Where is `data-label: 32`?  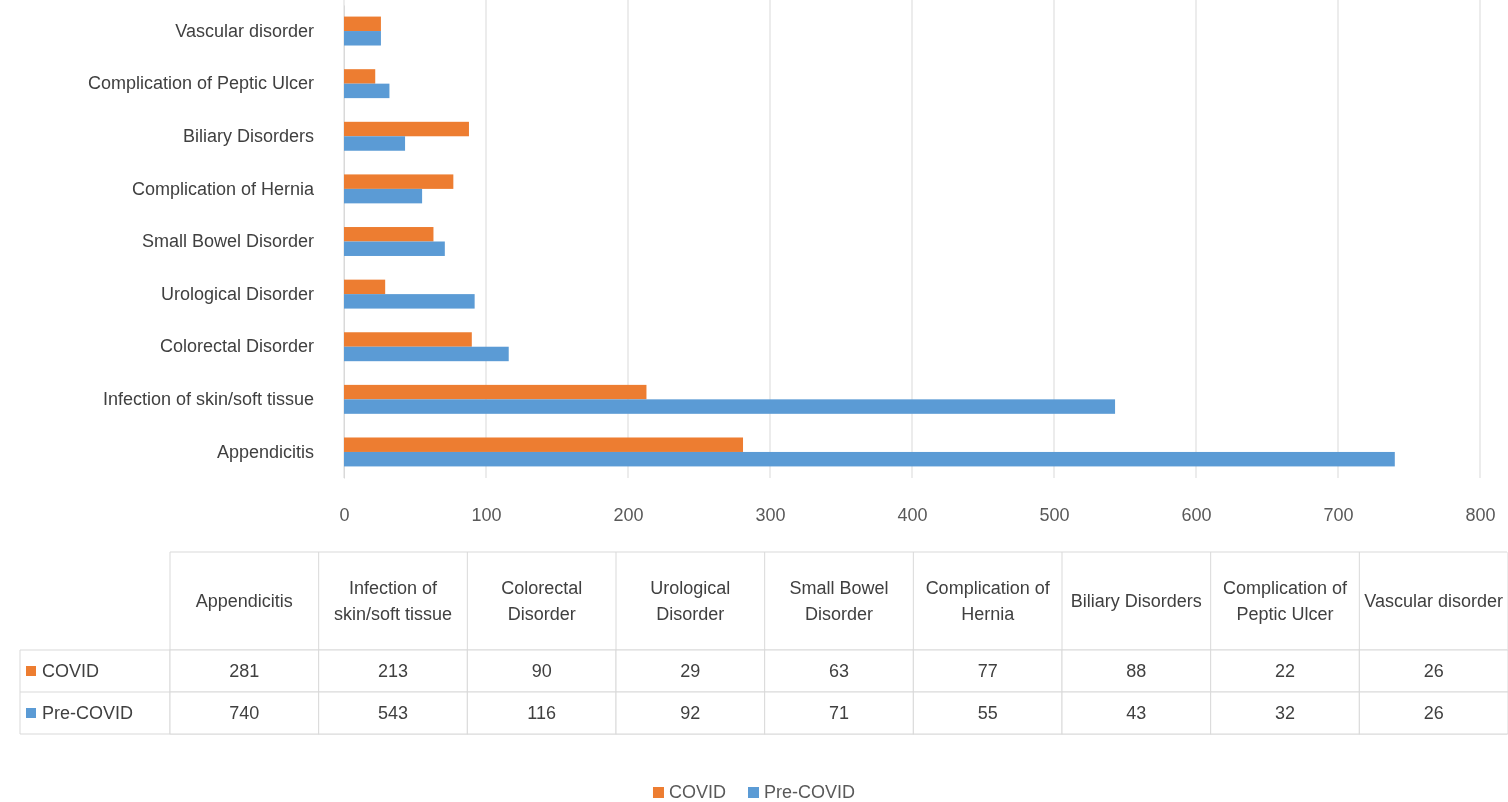 data-label: 32 is located at coordinates (1285, 713).